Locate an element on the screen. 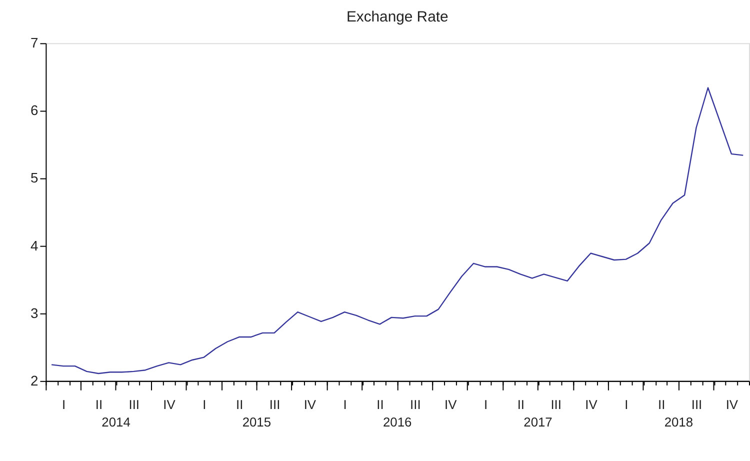 This screenshot has height=461, width=750. y-tick-label: 5 is located at coordinates (34, 178).